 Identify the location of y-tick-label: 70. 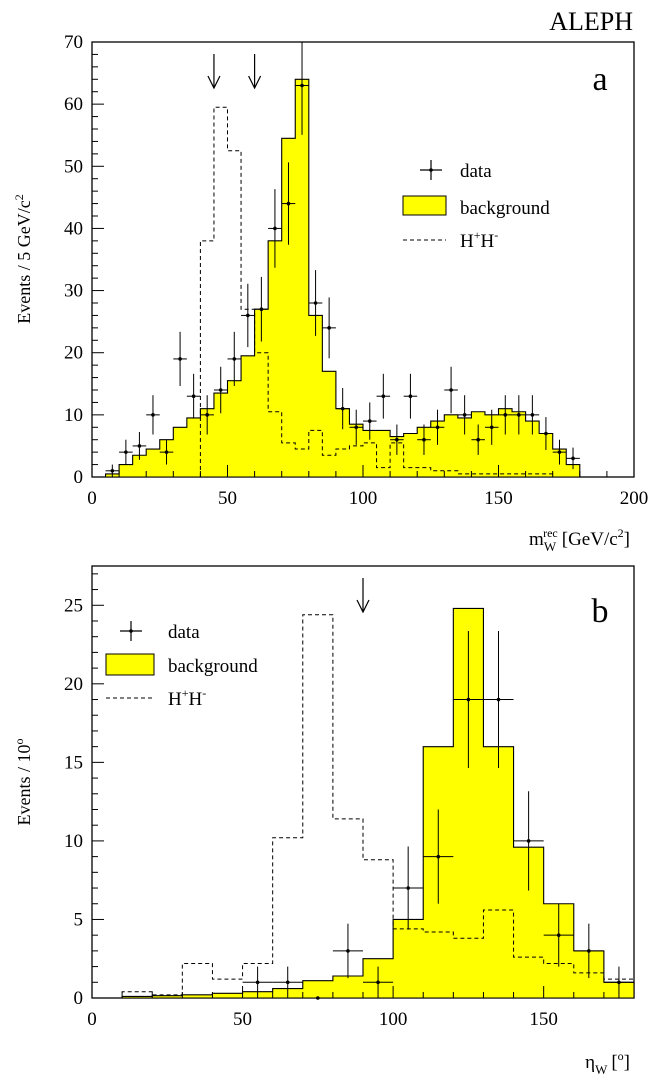
(73, 42).